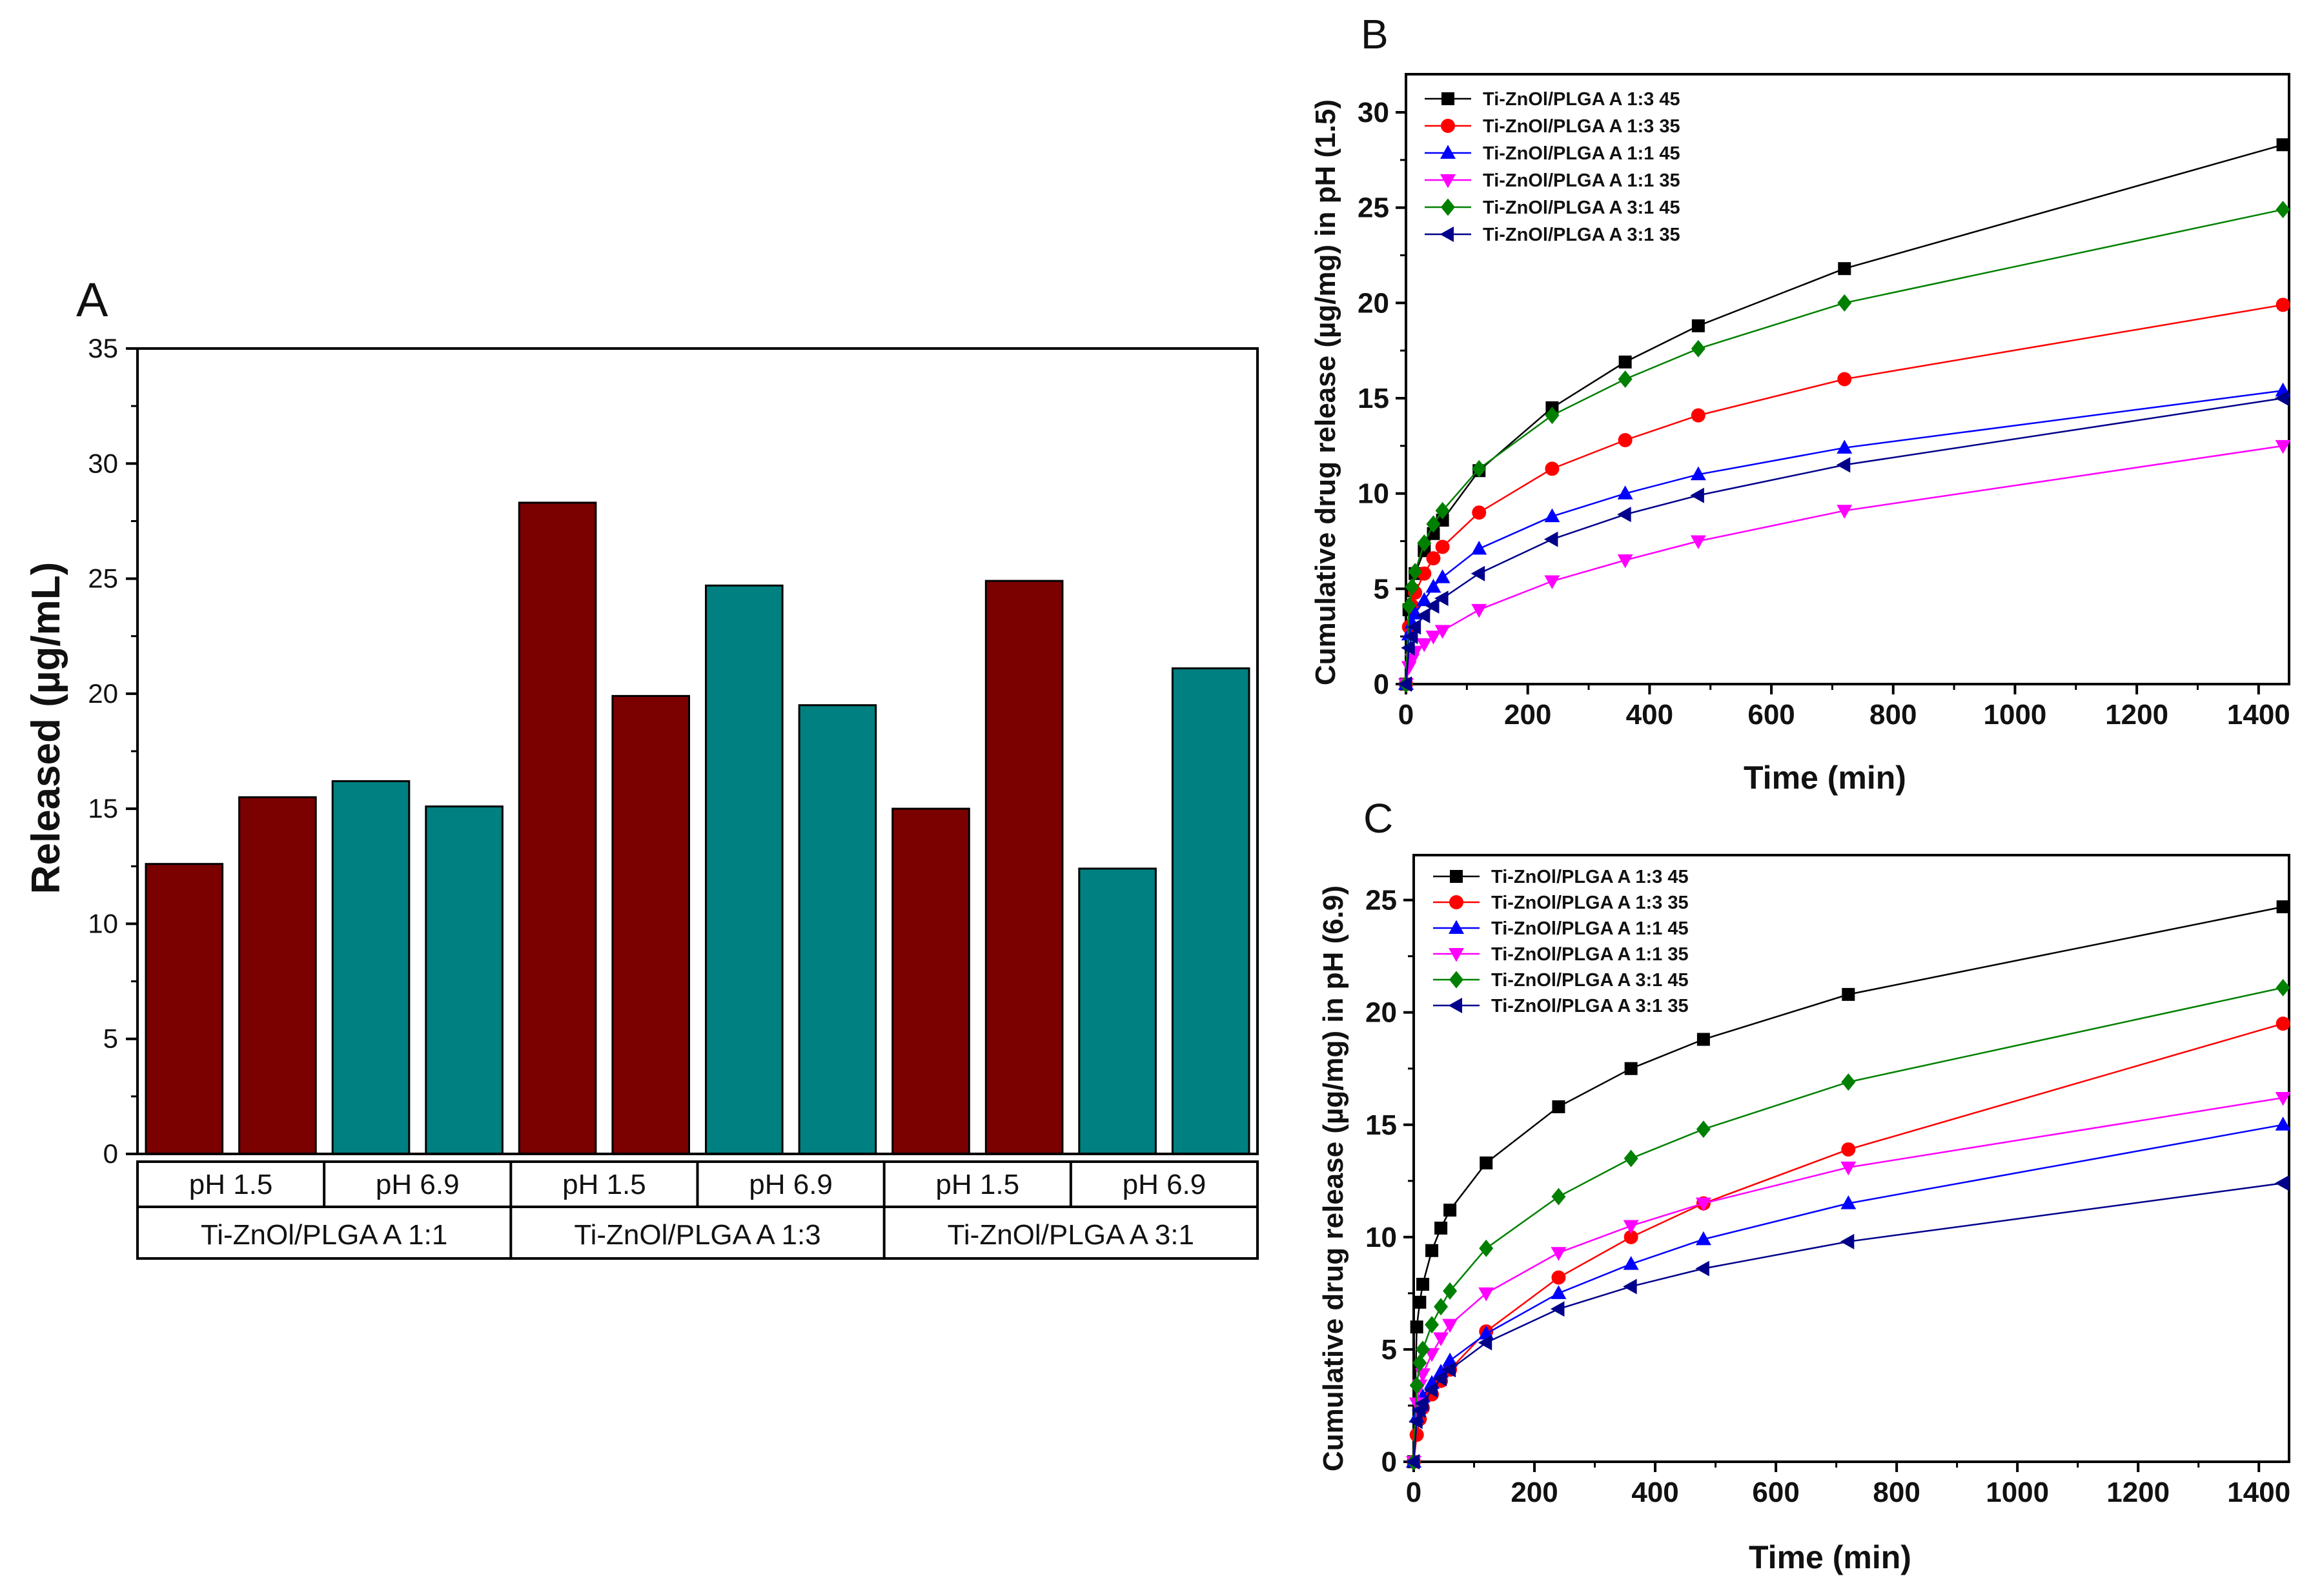 Image resolution: width=2311 pixels, height=1596 pixels. I want to click on legend-label-4: Ti-ZnOl/PLGA A 1:1 35, so click(1590, 955).